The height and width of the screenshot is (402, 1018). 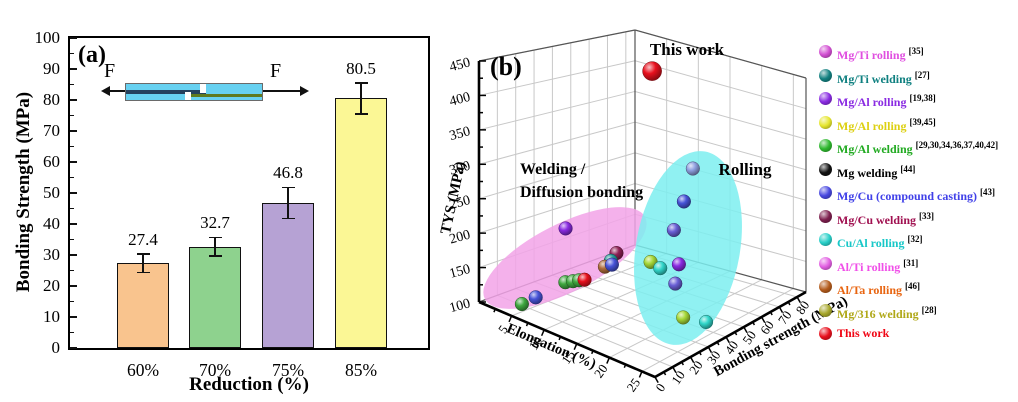 What do you see at coordinates (51, 68) in the screenshot?
I see `y-tick-label: 90` at bounding box center [51, 68].